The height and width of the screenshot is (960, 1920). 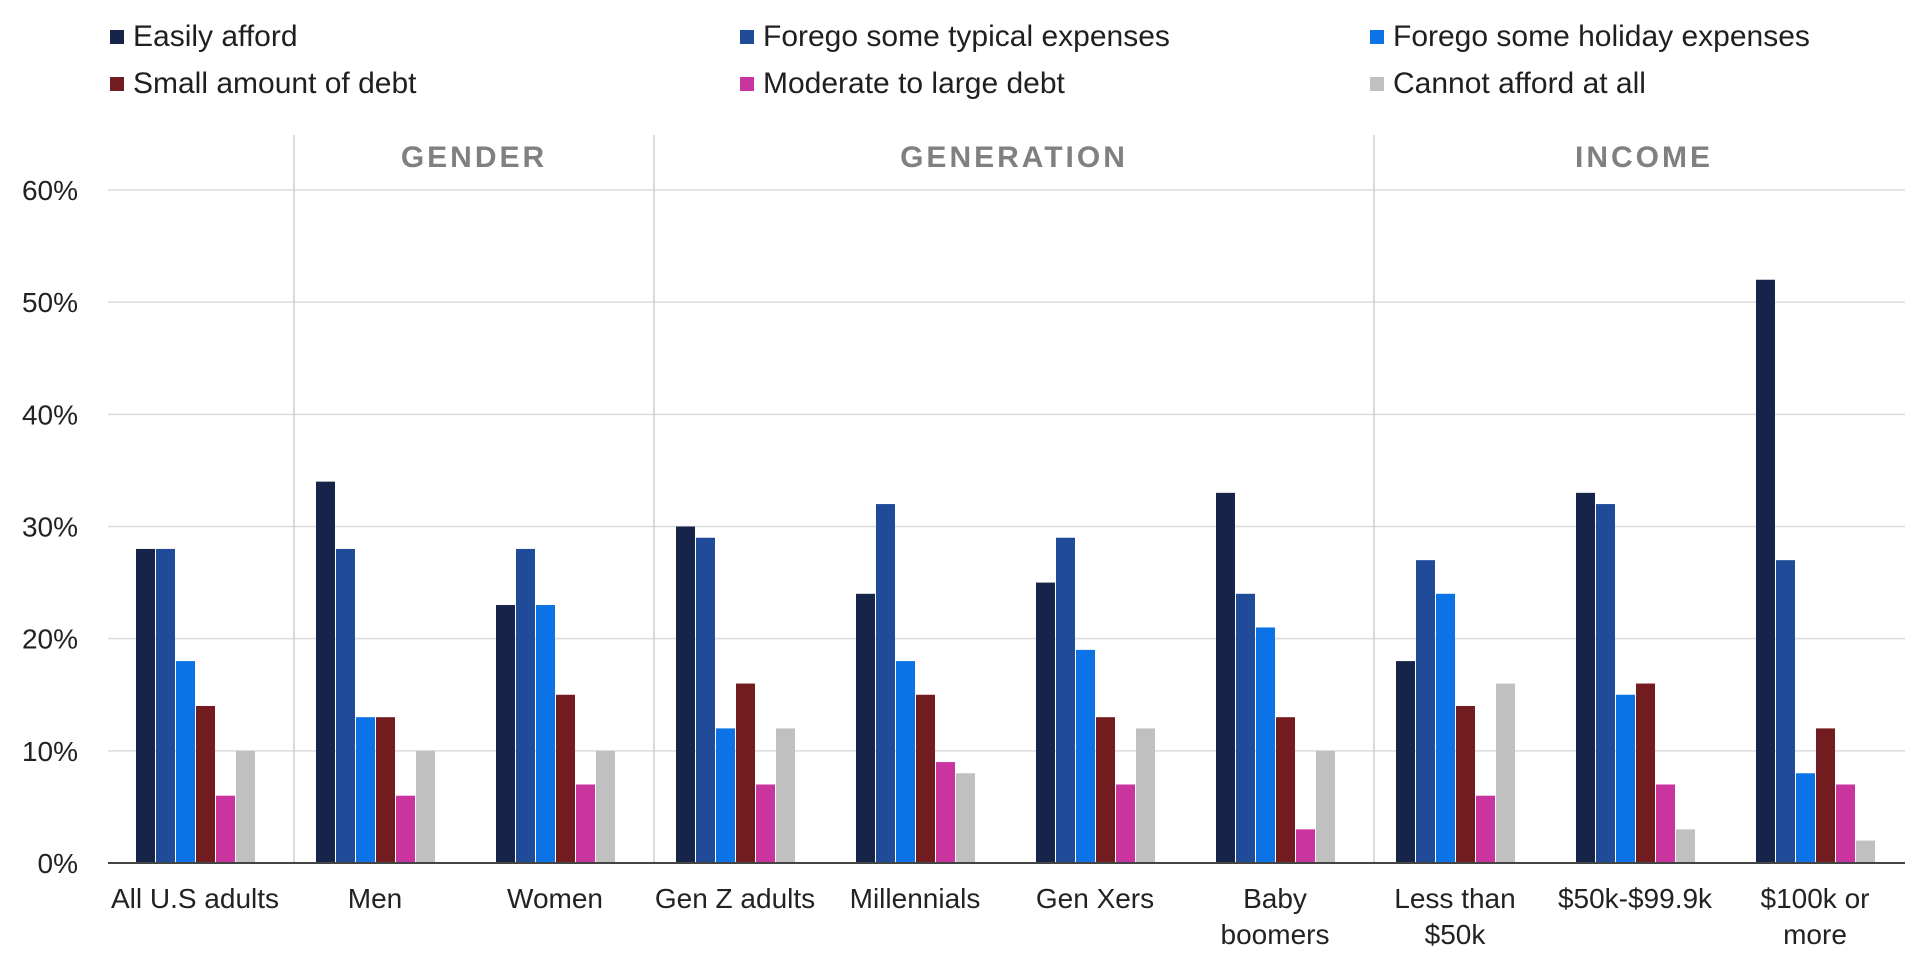 I want to click on x-tick-label: $50k-$99.9k, so click(x=1635, y=898).